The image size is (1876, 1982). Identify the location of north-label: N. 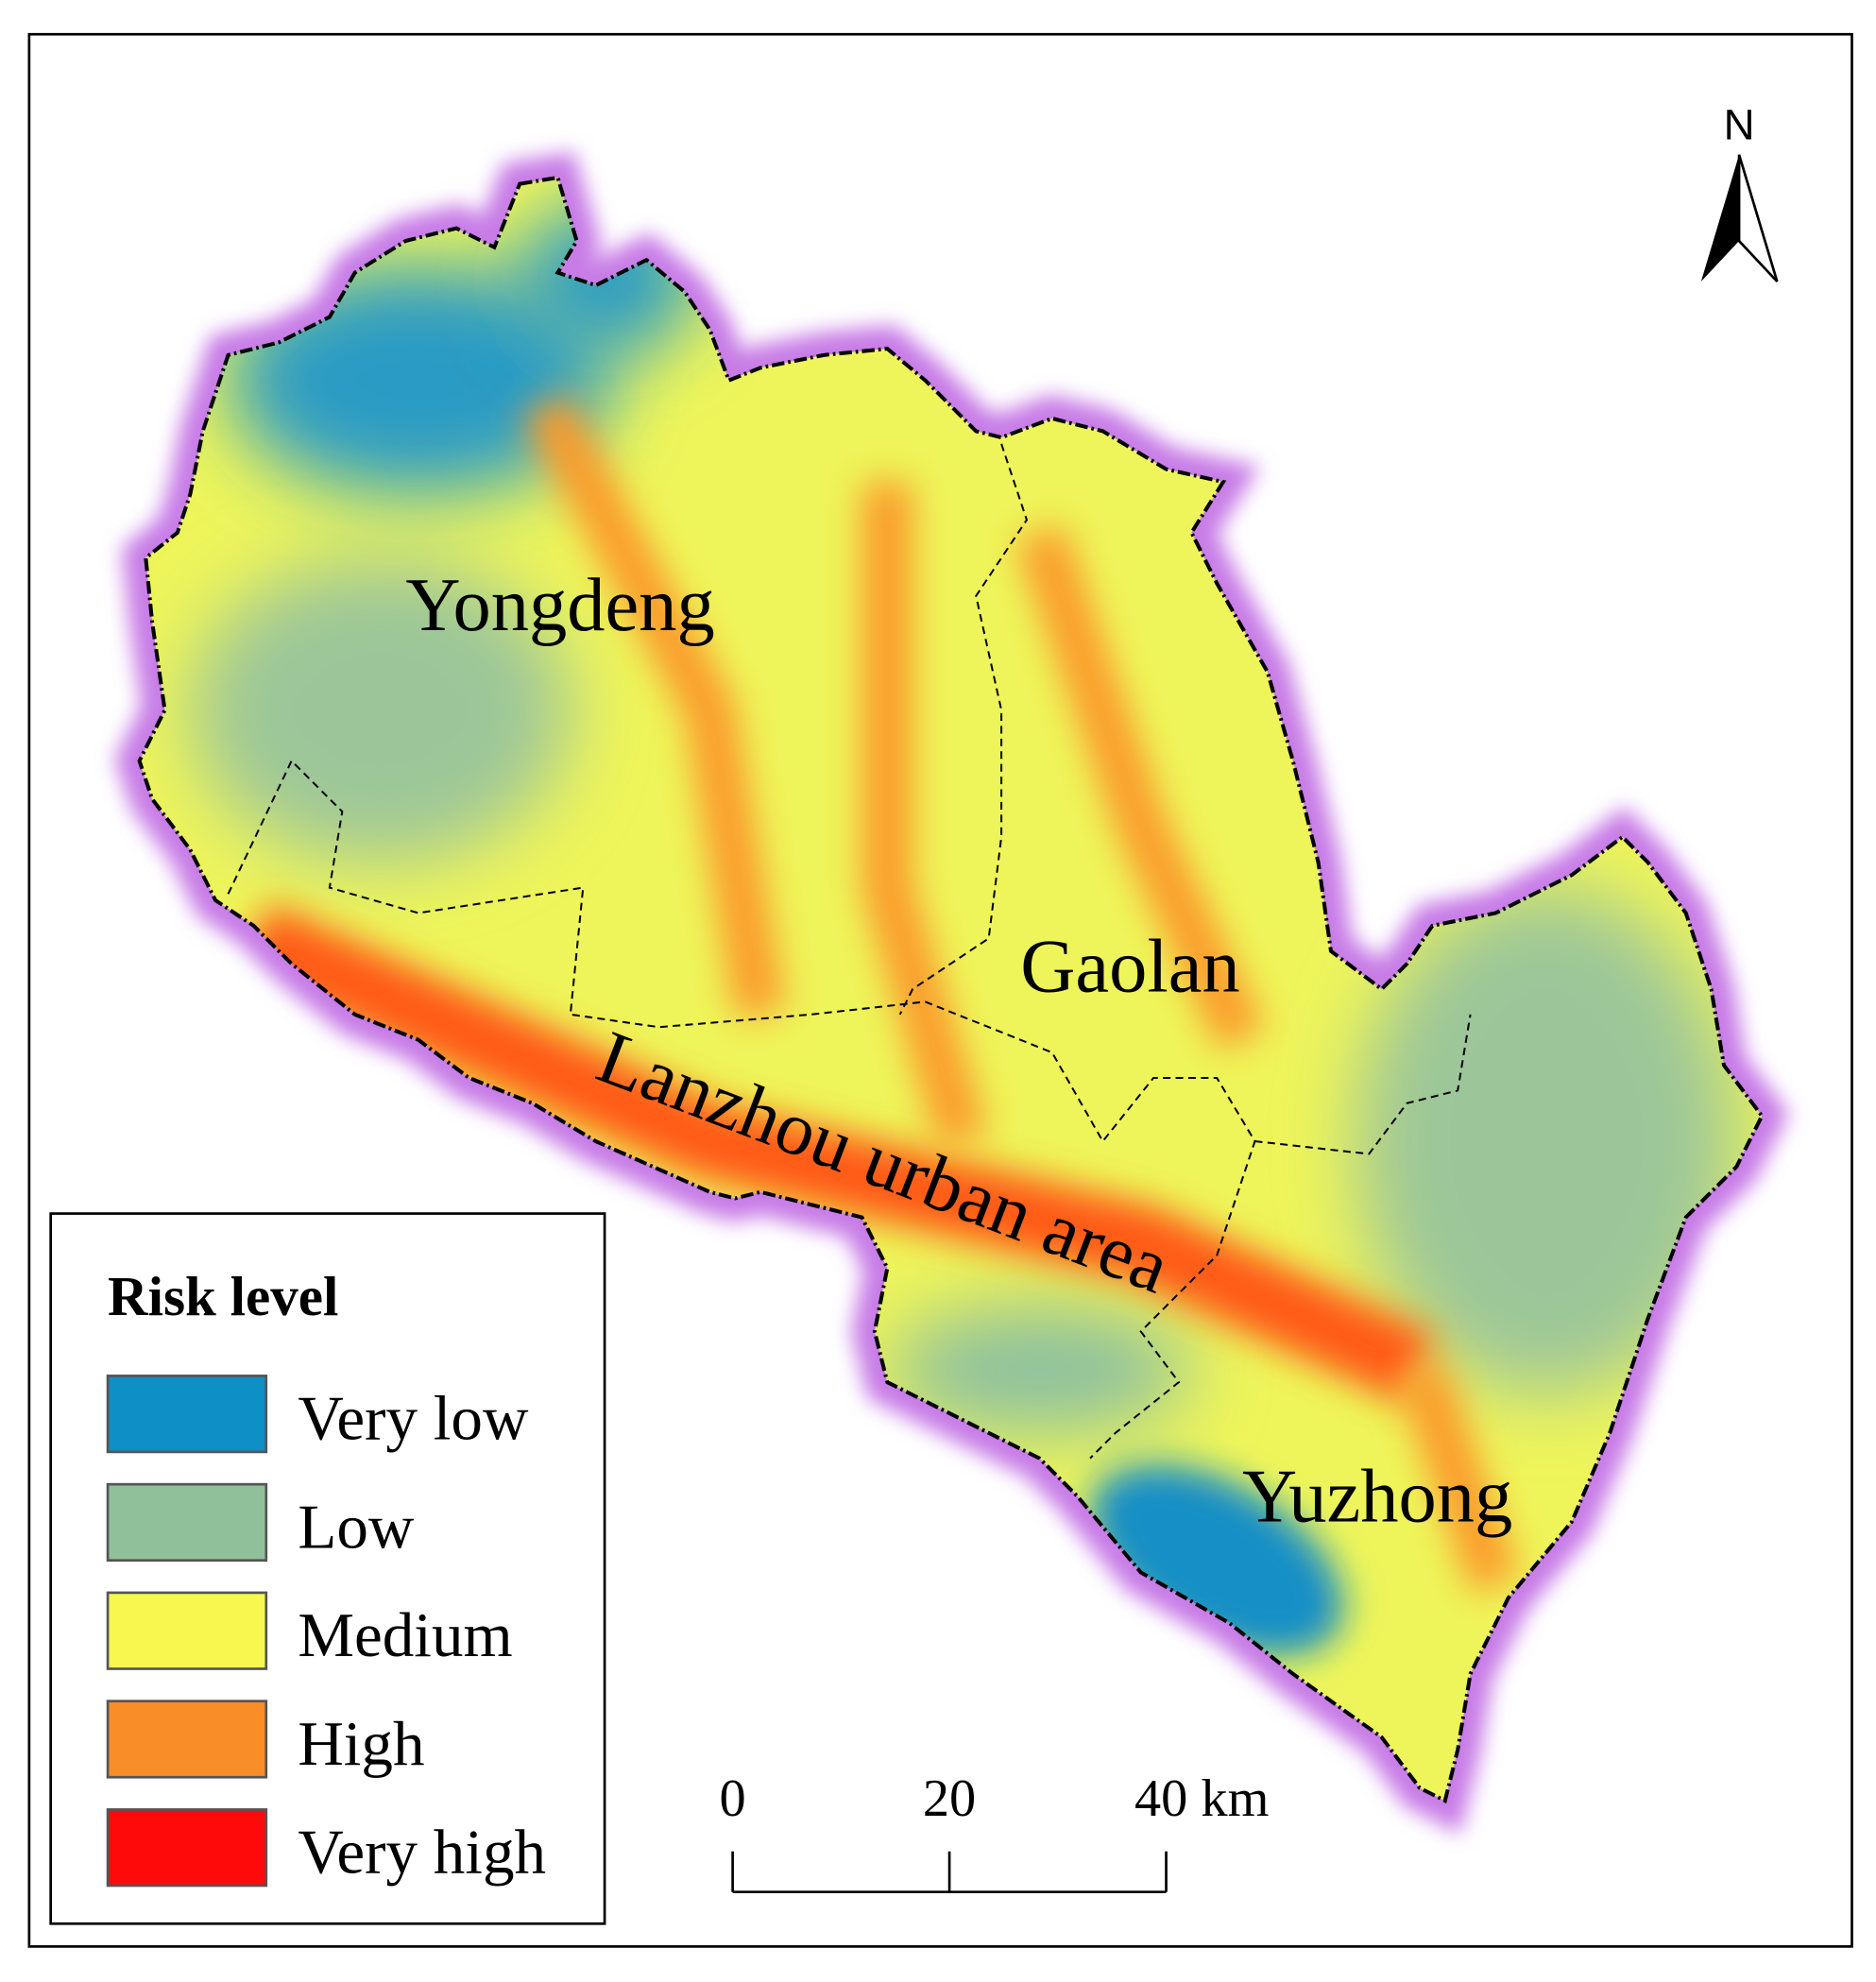
(1740, 125).